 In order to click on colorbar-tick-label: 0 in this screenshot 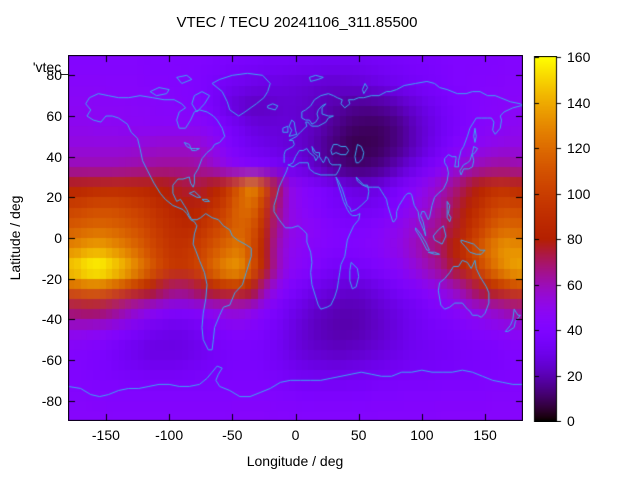, I will do `click(571, 421)`.